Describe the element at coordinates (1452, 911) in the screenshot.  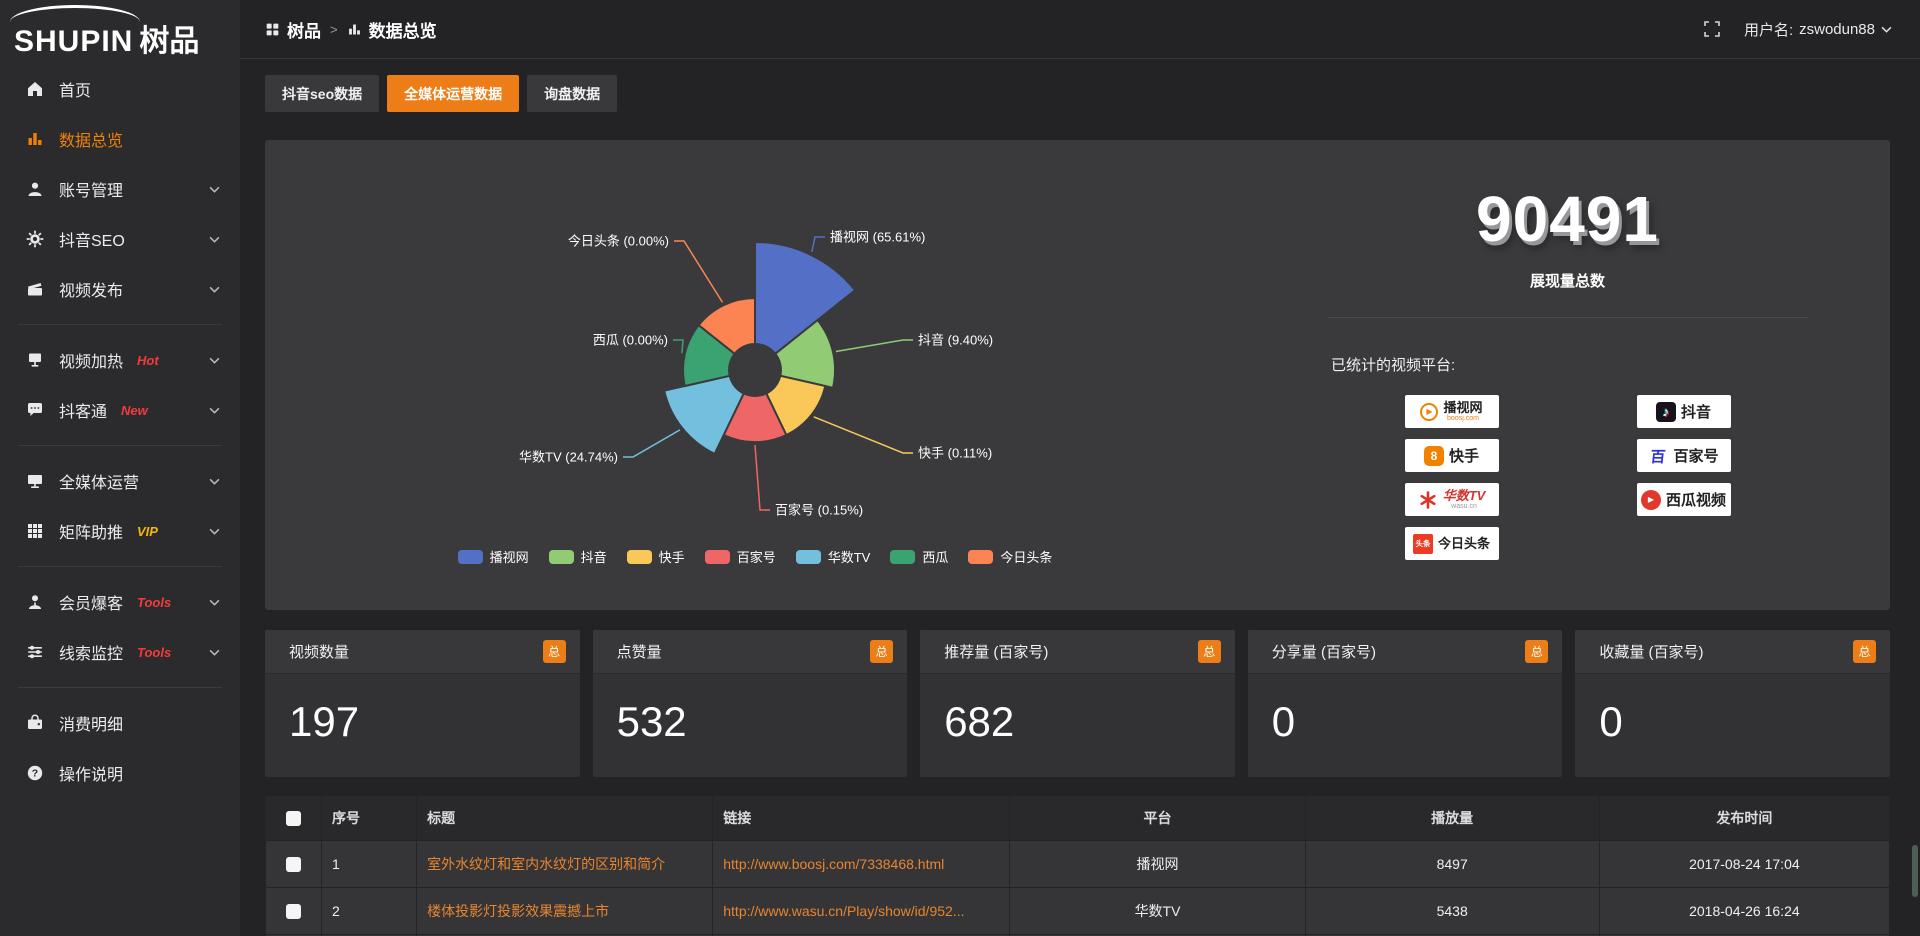
I see `cell-plays: 5438` at that location.